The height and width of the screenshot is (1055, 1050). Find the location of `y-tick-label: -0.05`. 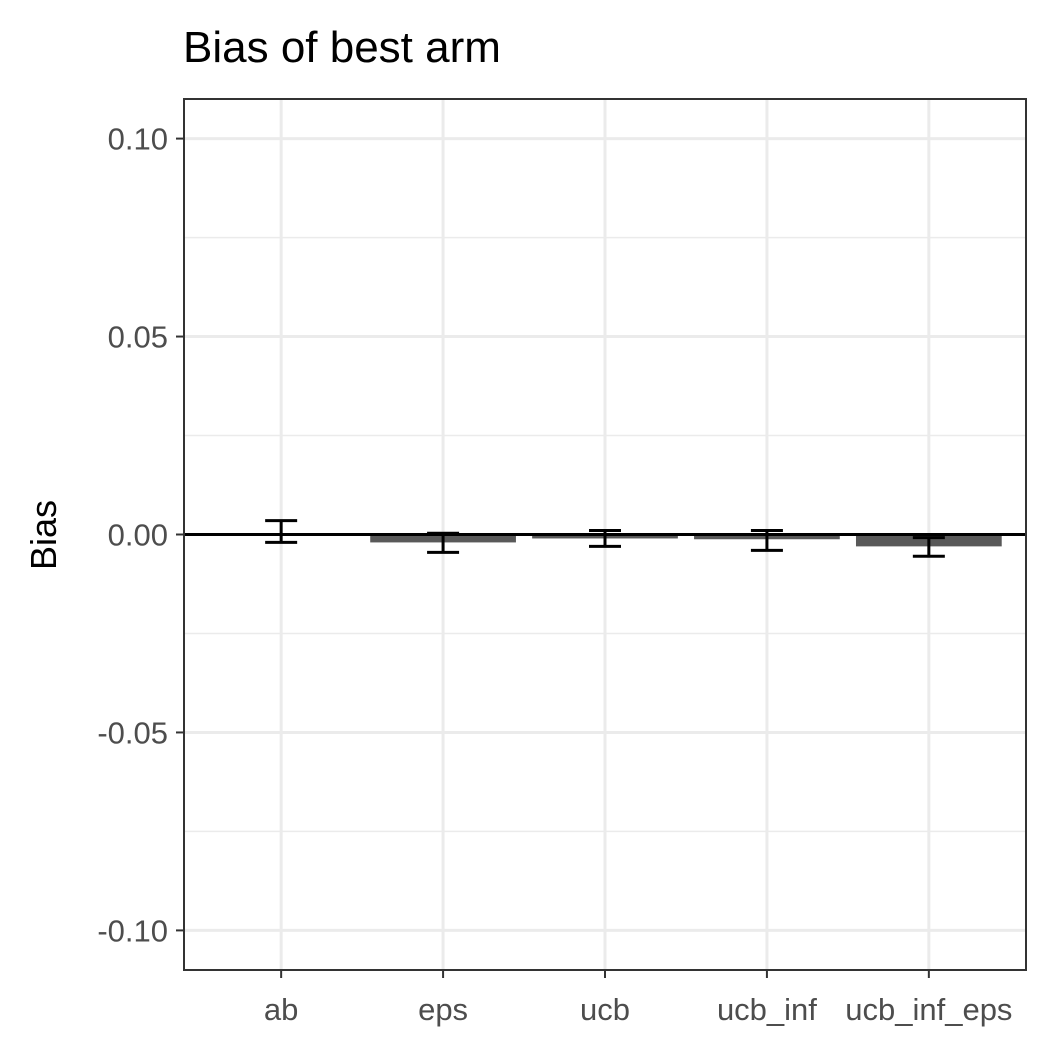

y-tick-label: -0.05 is located at coordinates (132, 732).